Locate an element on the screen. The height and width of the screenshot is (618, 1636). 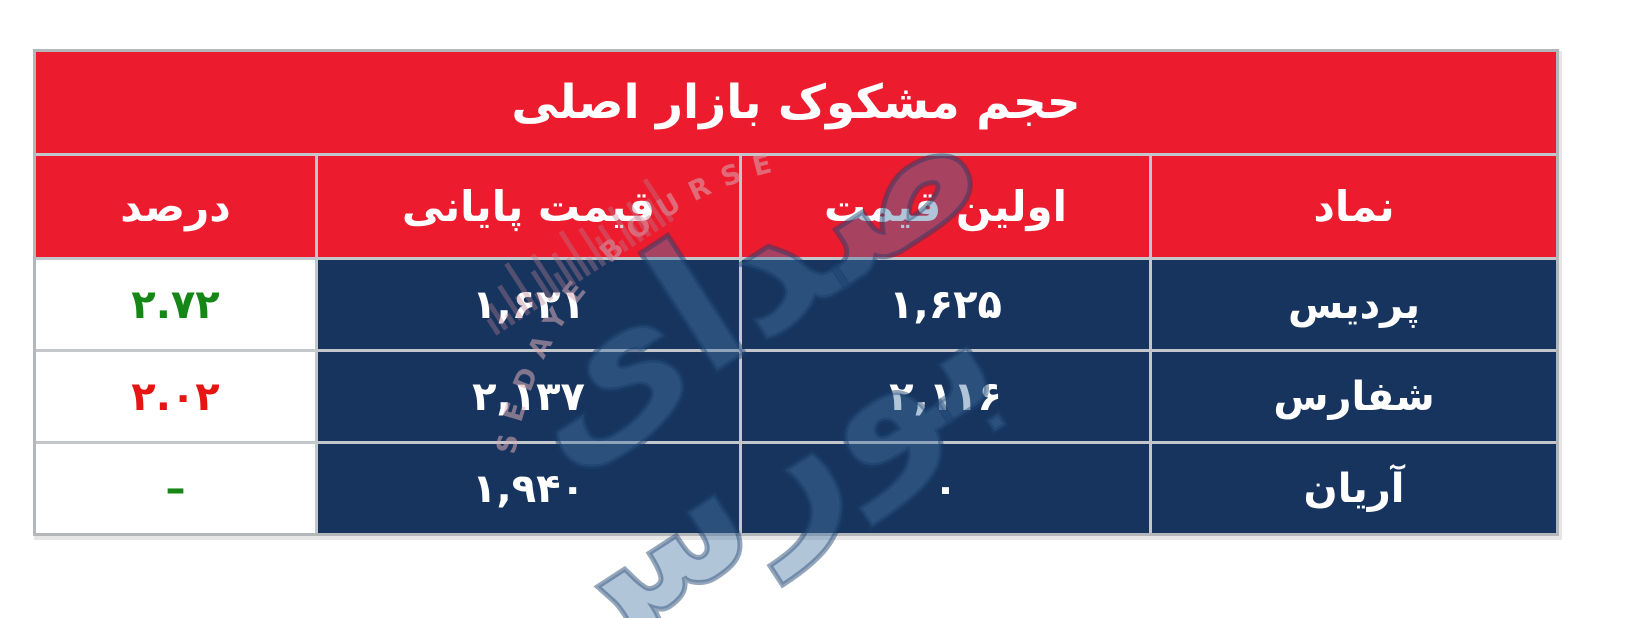
percent-value: ۲.۷۲ is located at coordinates (175, 304).